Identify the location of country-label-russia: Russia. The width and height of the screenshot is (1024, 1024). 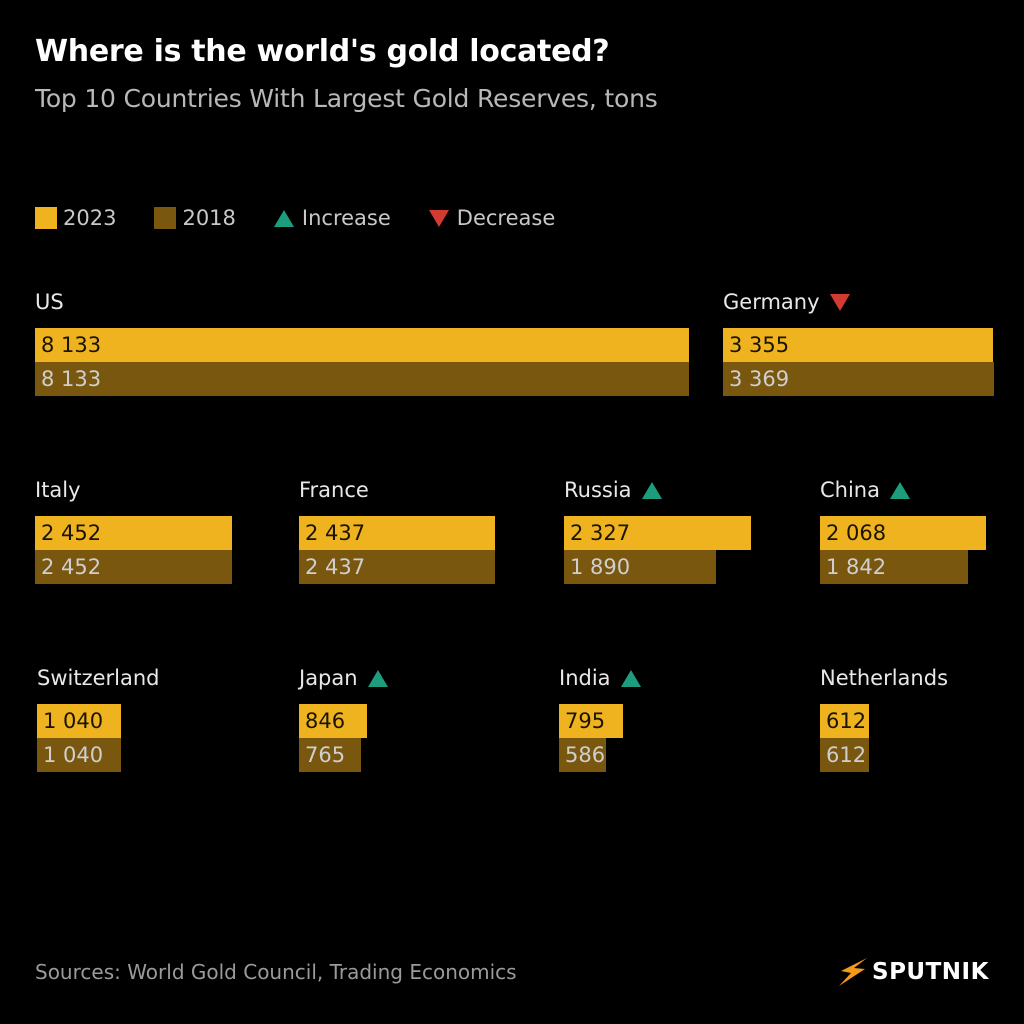
(613, 490).